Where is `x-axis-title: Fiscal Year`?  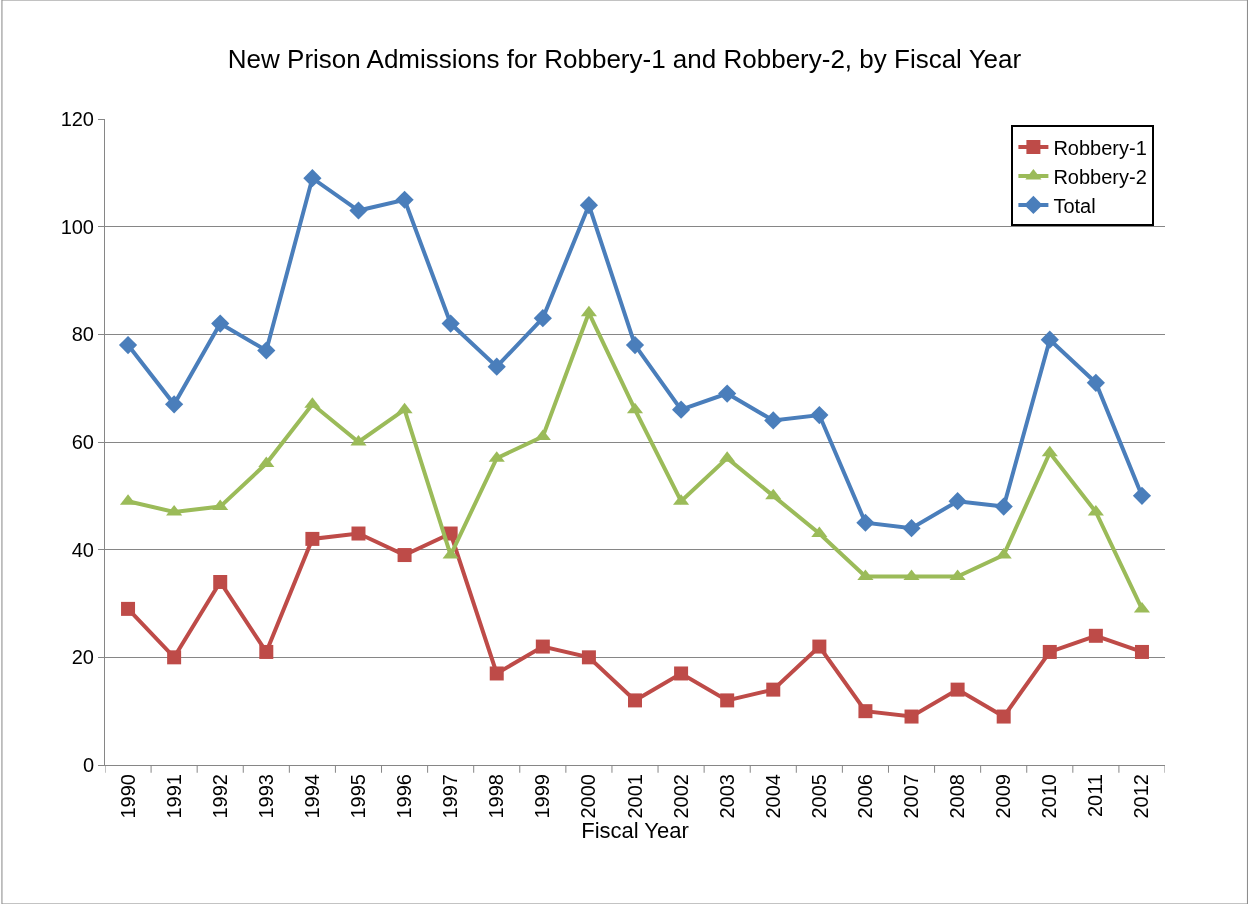 x-axis-title: Fiscal Year is located at coordinates (635, 831).